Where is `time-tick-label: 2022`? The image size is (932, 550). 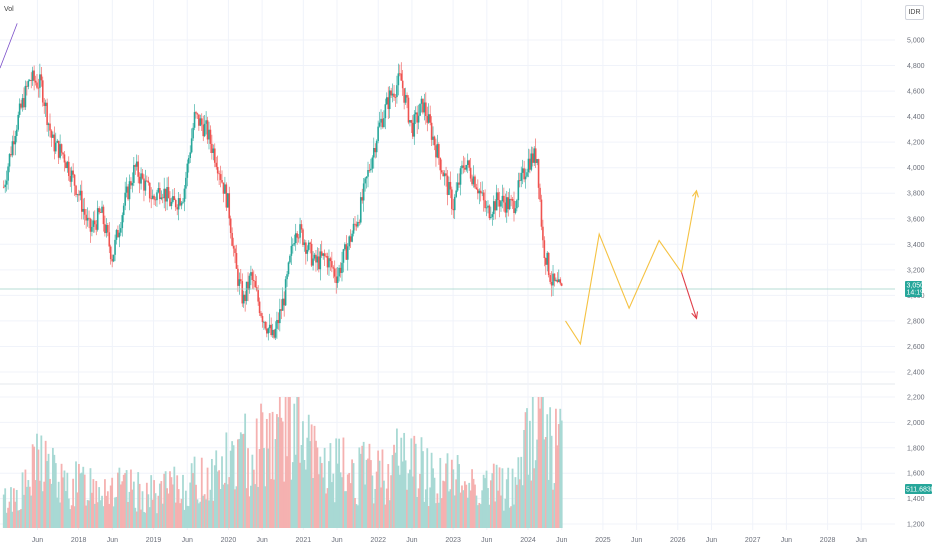 time-tick-label: 2022 is located at coordinates (378, 540).